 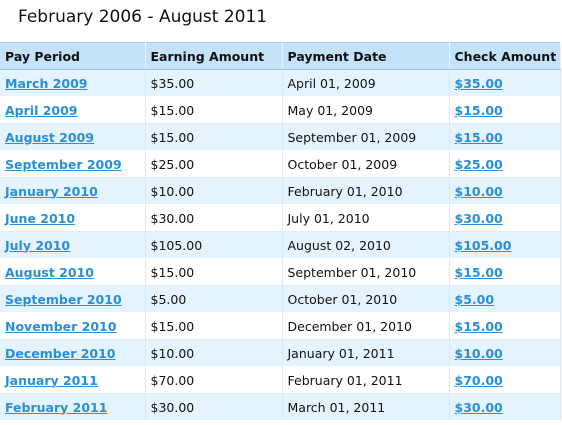 I want to click on payment-date-cell: May 01, 2009, so click(x=366, y=110).